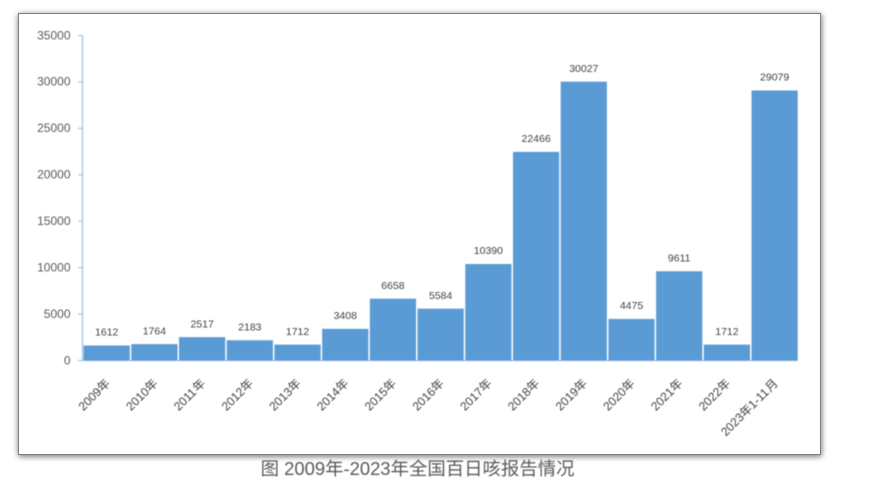 The image size is (886, 502). I want to click on svg-text: 15000, so click(54, 221).